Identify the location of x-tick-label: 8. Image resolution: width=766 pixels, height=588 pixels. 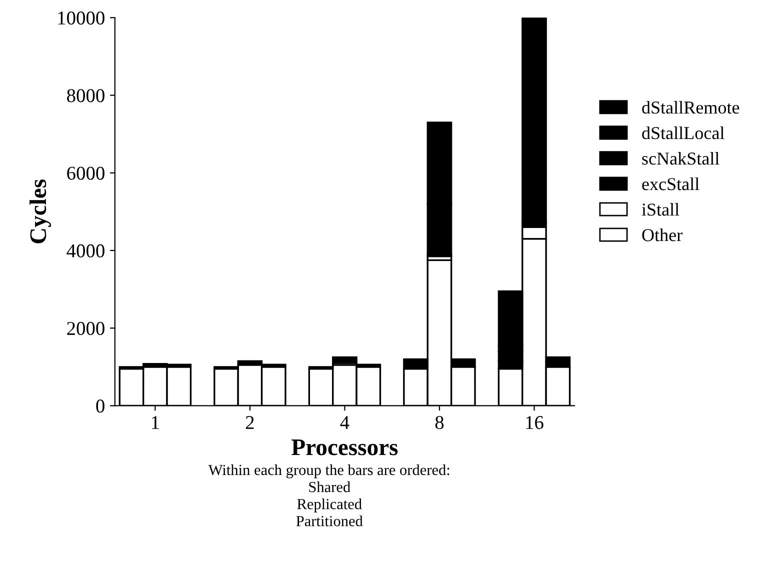
(439, 423).